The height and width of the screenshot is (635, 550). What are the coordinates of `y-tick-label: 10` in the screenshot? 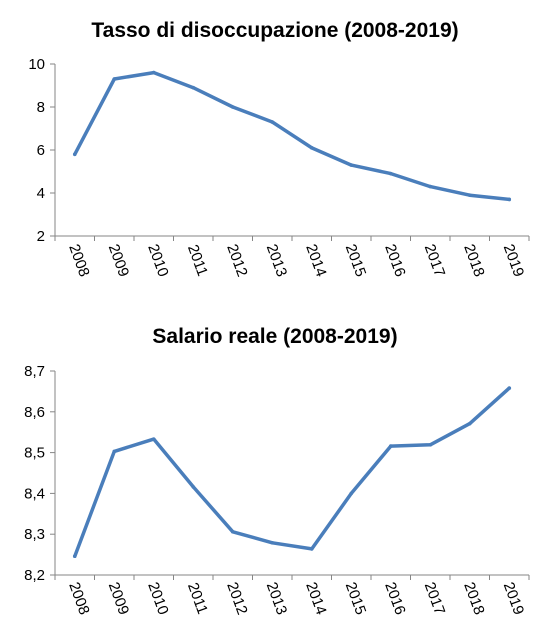 It's located at (36, 64).